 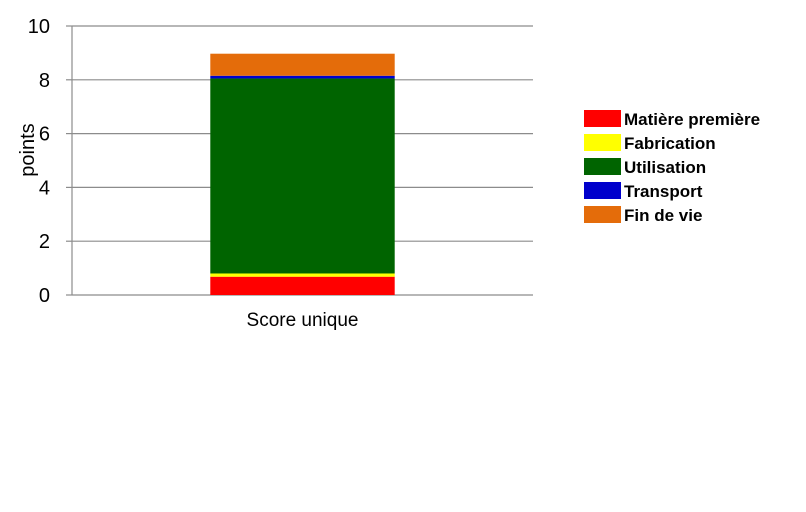 I want to click on legend-label: Utilisation, so click(x=665, y=167).